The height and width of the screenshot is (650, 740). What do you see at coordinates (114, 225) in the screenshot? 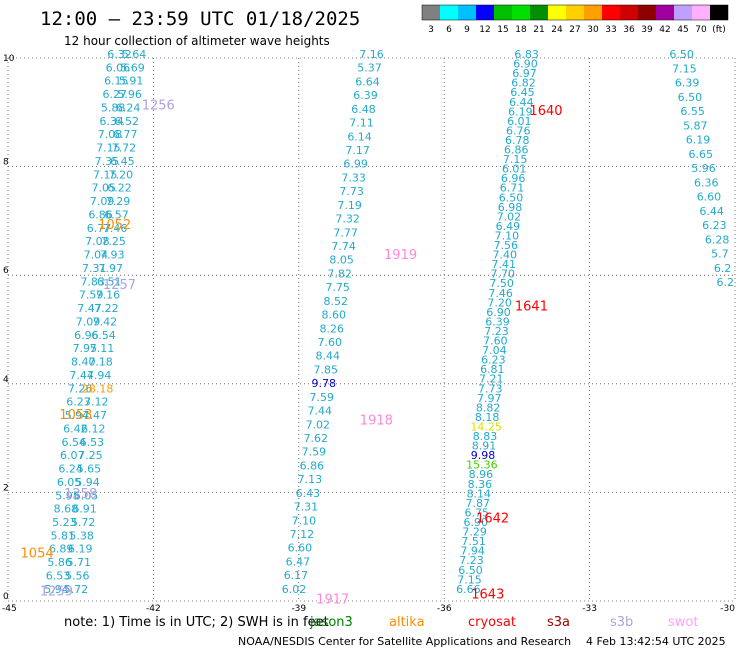
I see `pass-number-label: 1052` at bounding box center [114, 225].